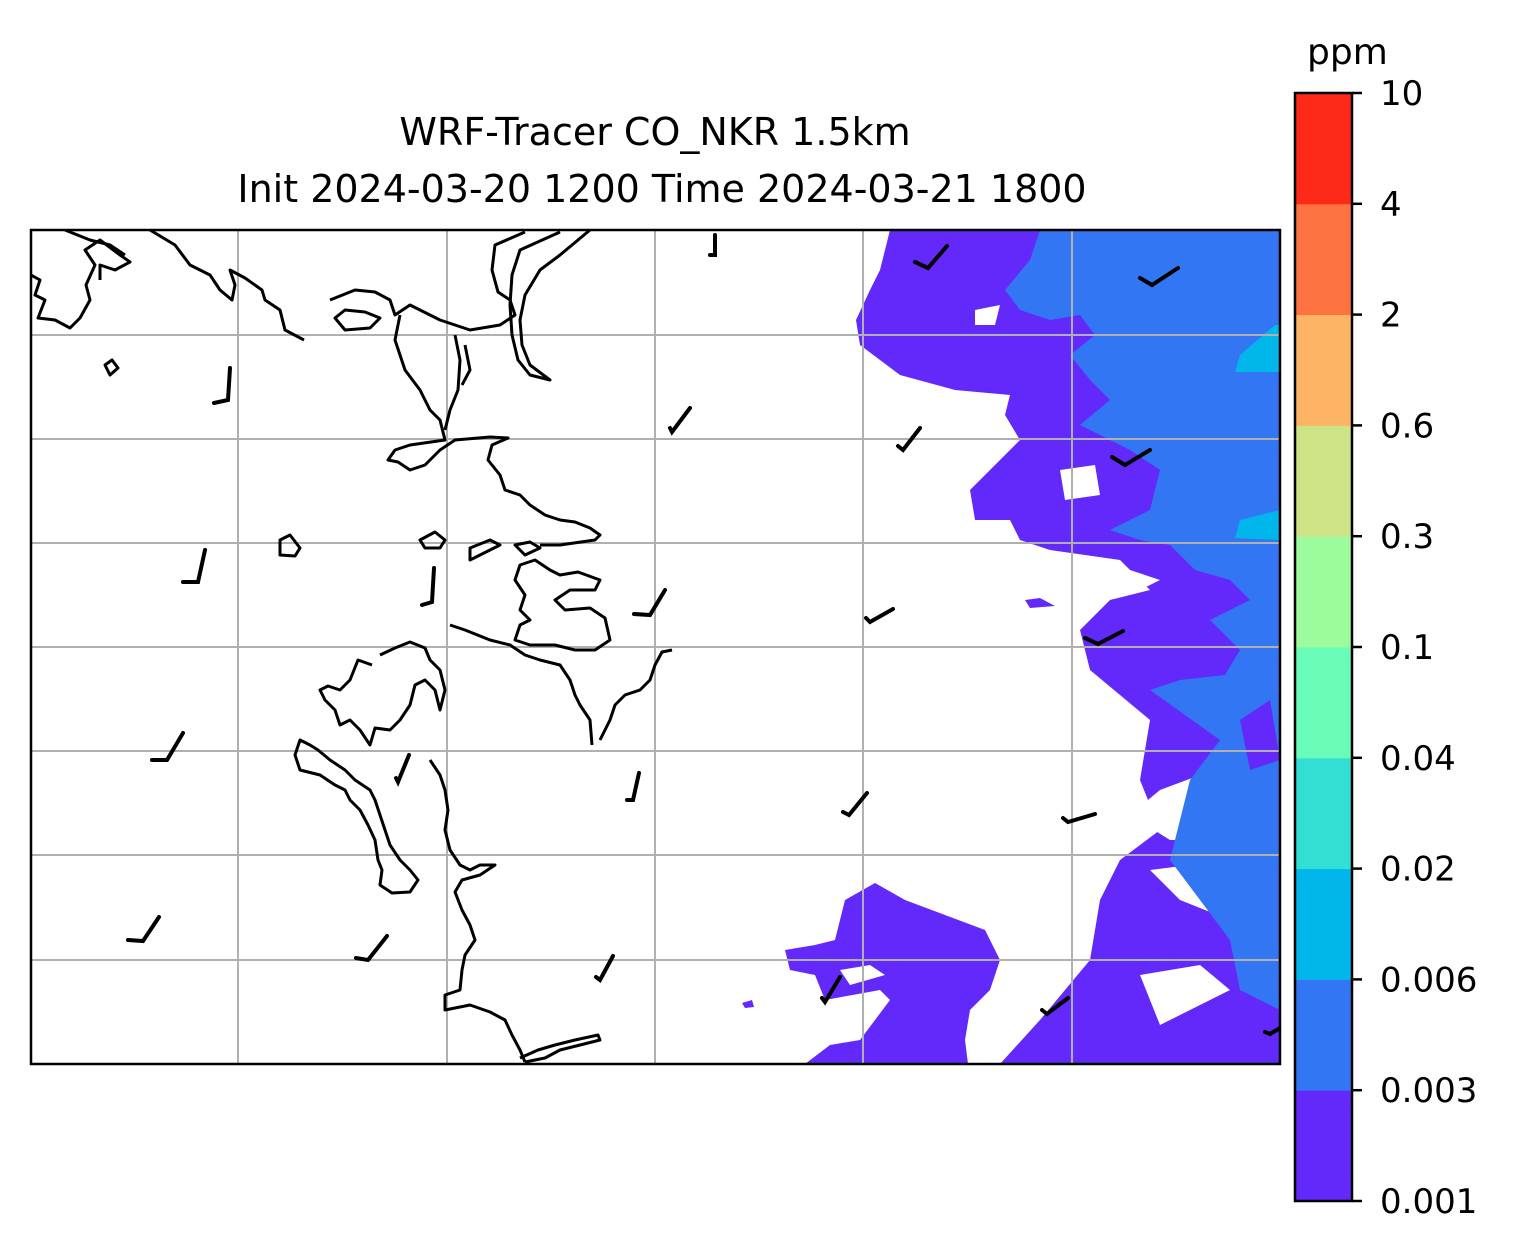  What do you see at coordinates (1407, 537) in the screenshot?
I see `colorbar-tick-label: 0.3` at bounding box center [1407, 537].